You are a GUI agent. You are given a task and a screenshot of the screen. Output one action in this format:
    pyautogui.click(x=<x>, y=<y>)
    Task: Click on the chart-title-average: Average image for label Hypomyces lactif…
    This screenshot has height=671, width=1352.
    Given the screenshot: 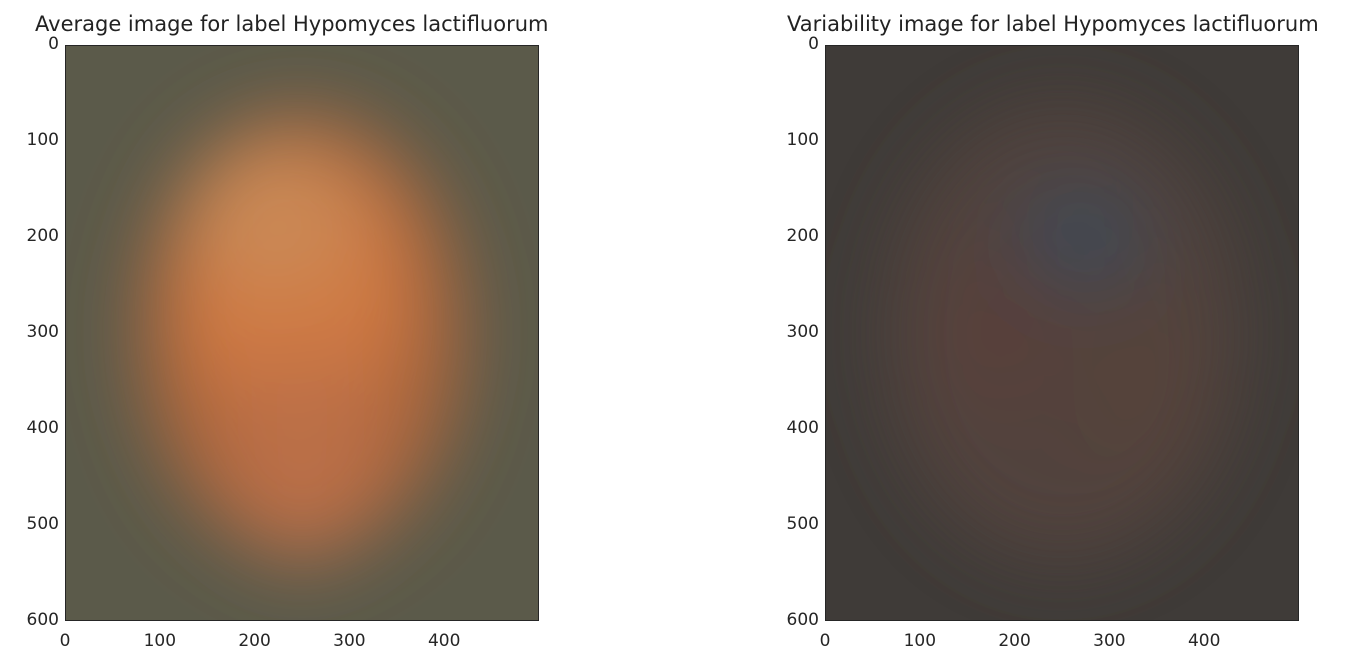 What is the action you would take?
    pyautogui.click(x=292, y=24)
    